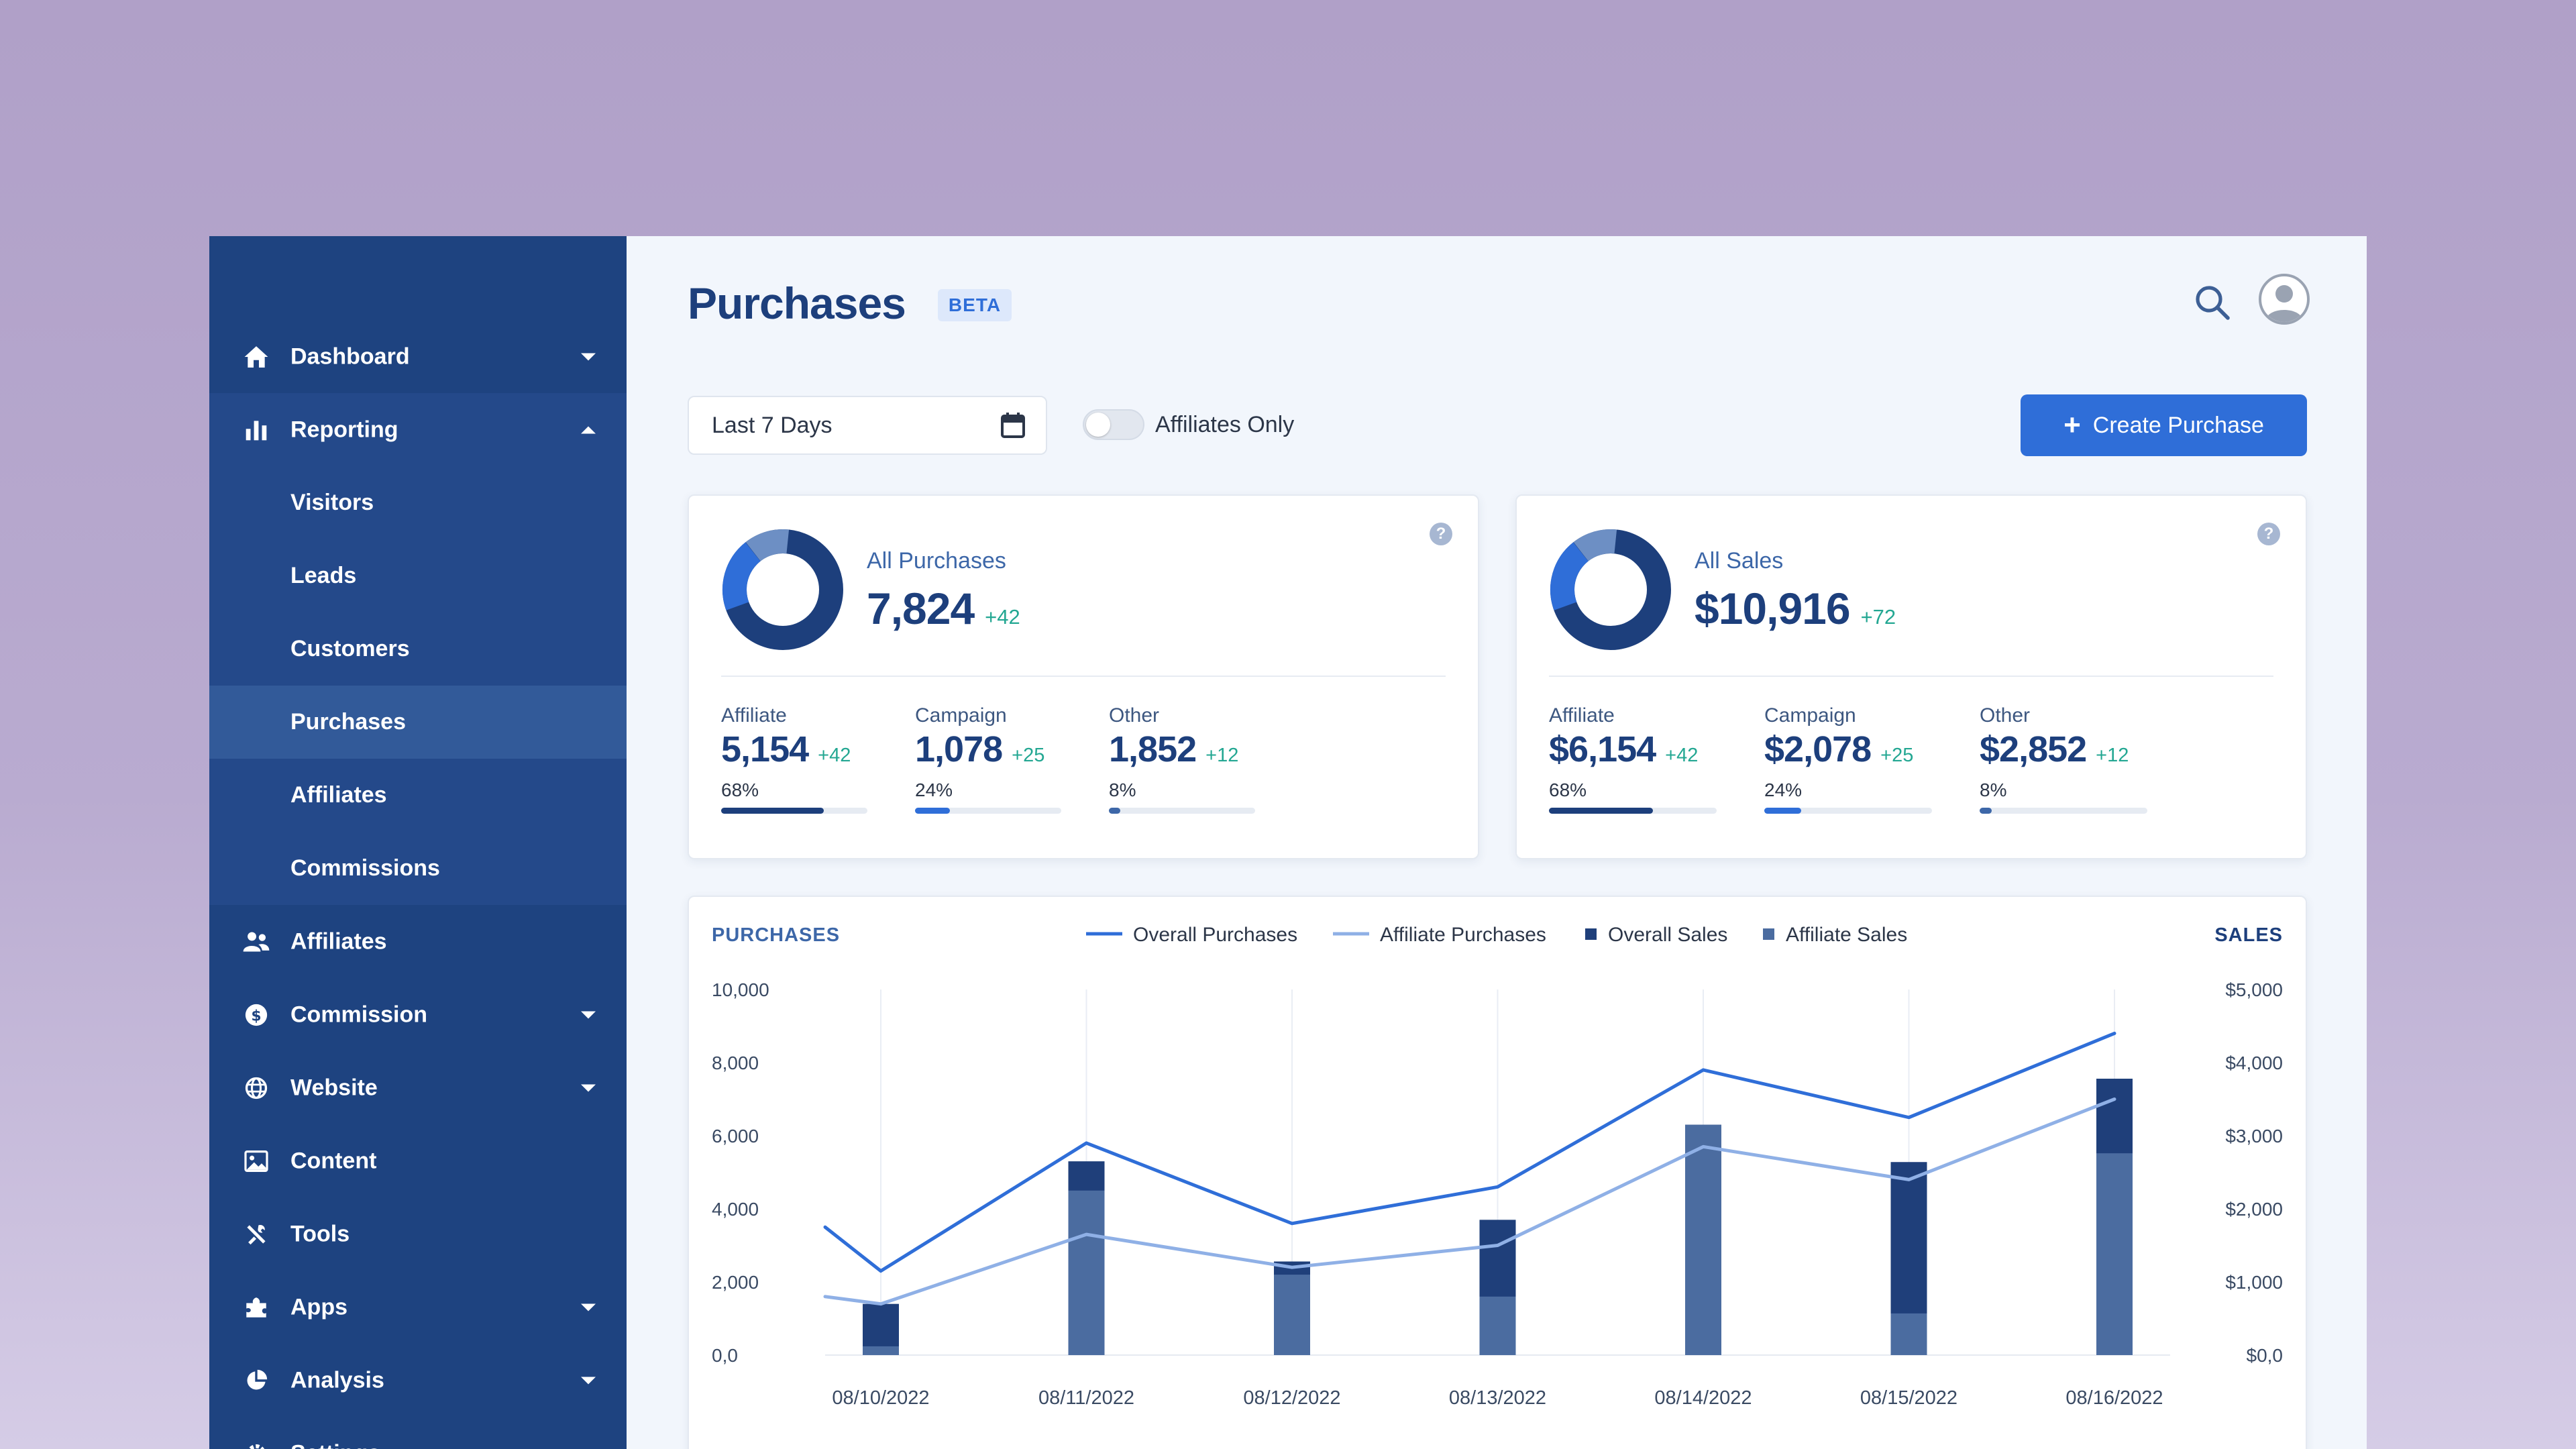 This screenshot has height=1449, width=2576. I want to click on right-axis-title: SALES, so click(2248, 935).